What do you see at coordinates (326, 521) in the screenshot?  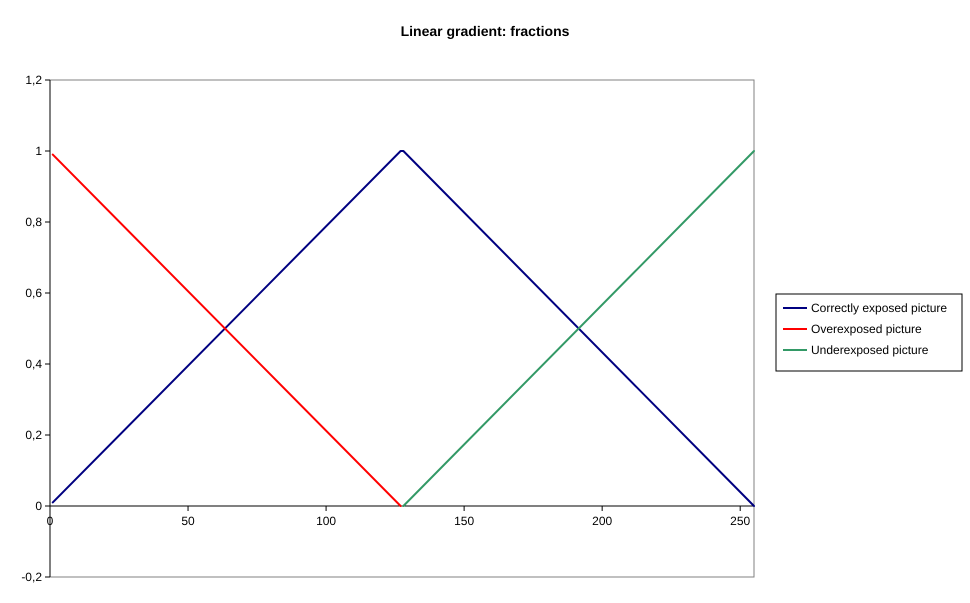 I see `x-tick-label: 100` at bounding box center [326, 521].